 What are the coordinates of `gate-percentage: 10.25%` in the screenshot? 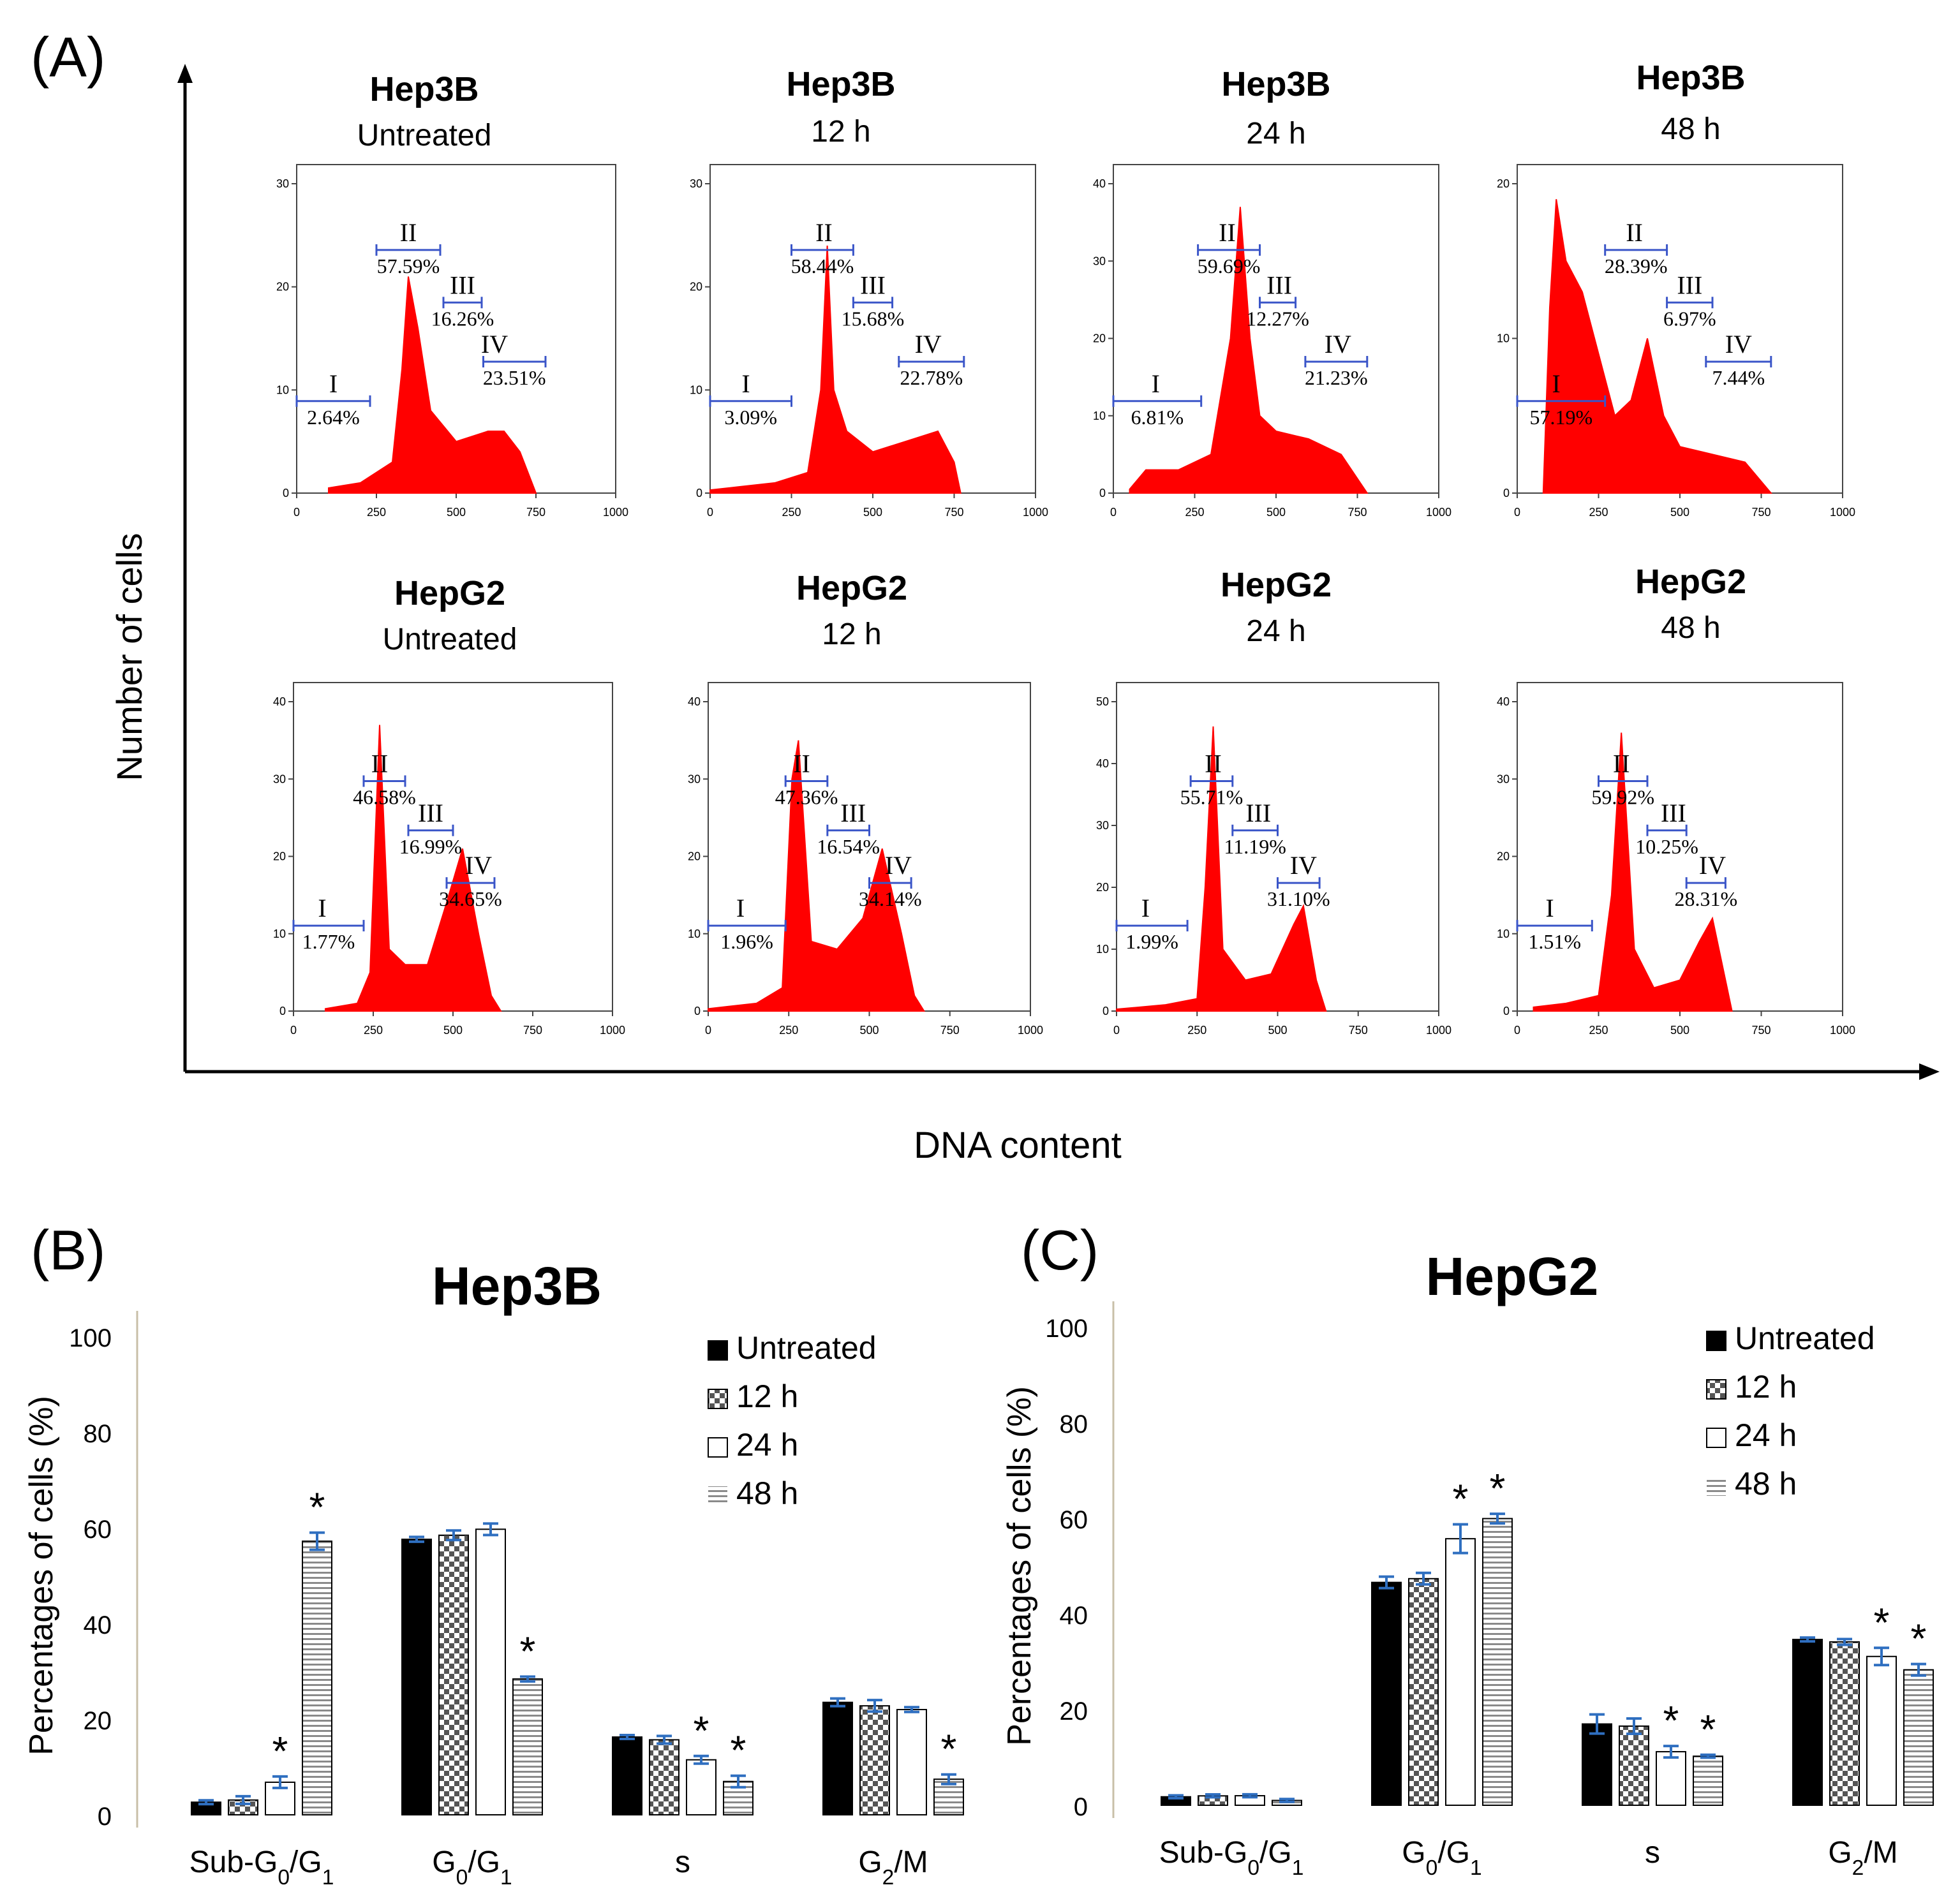 It's located at (1666, 847).